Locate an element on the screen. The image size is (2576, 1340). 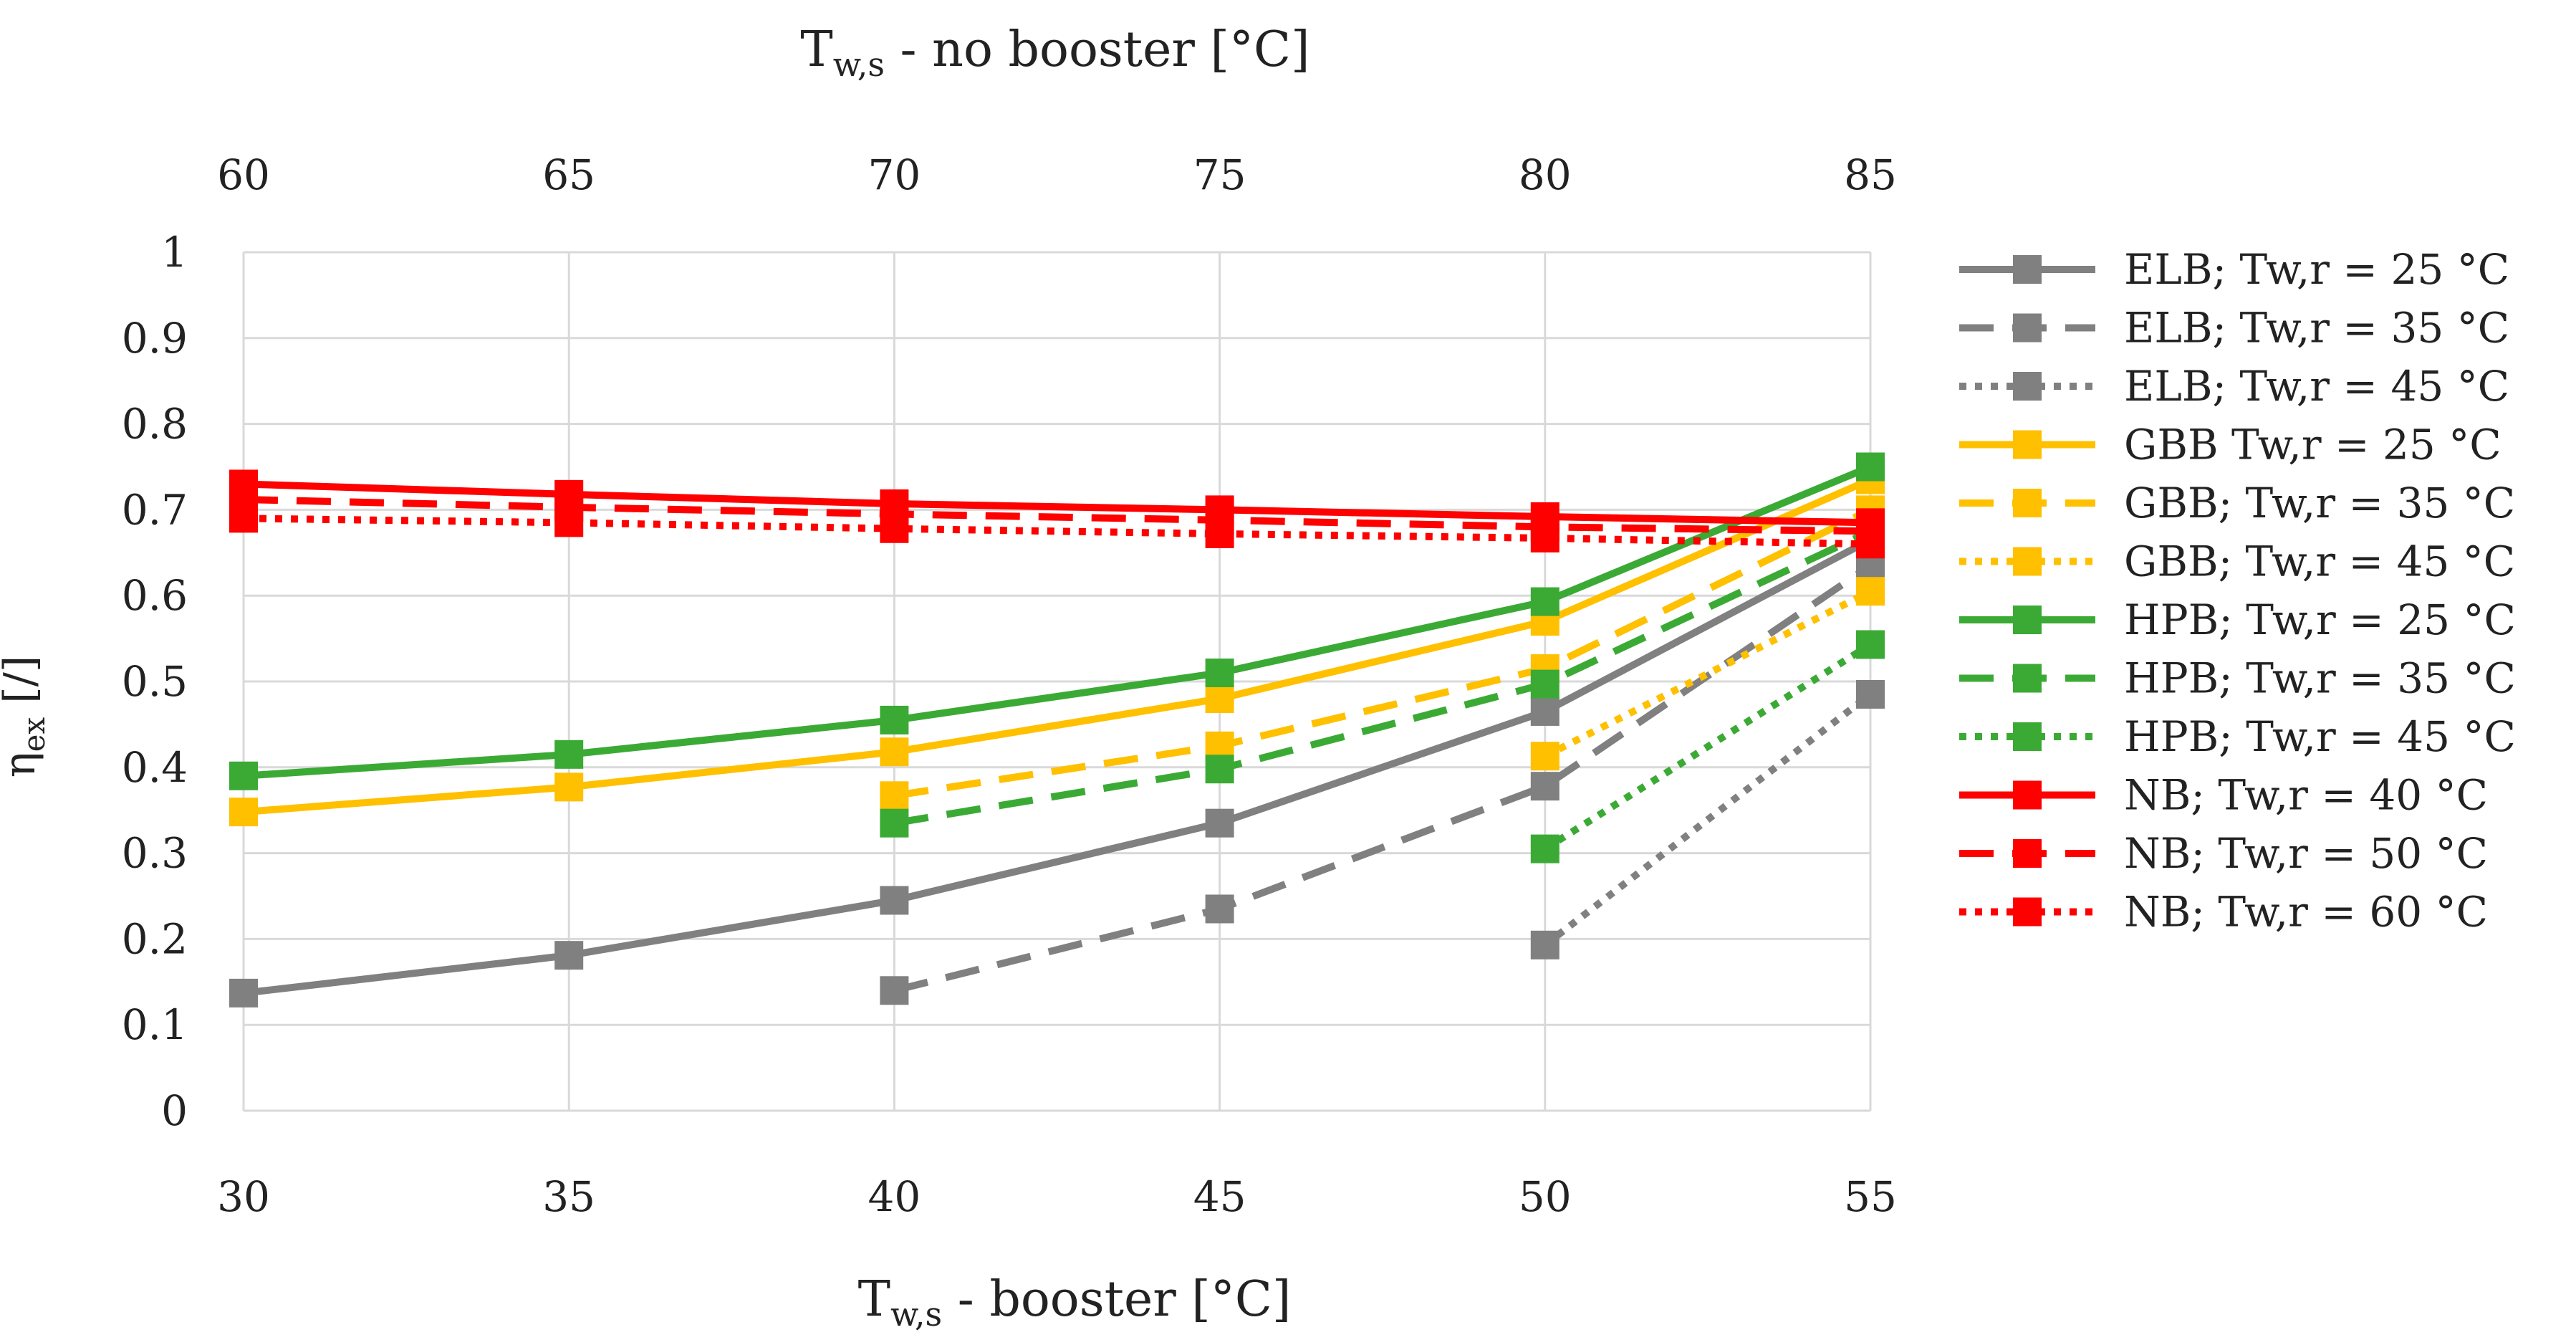
legend-entry: HPB; Tw,r = 45 °C is located at coordinates (2237, 736).